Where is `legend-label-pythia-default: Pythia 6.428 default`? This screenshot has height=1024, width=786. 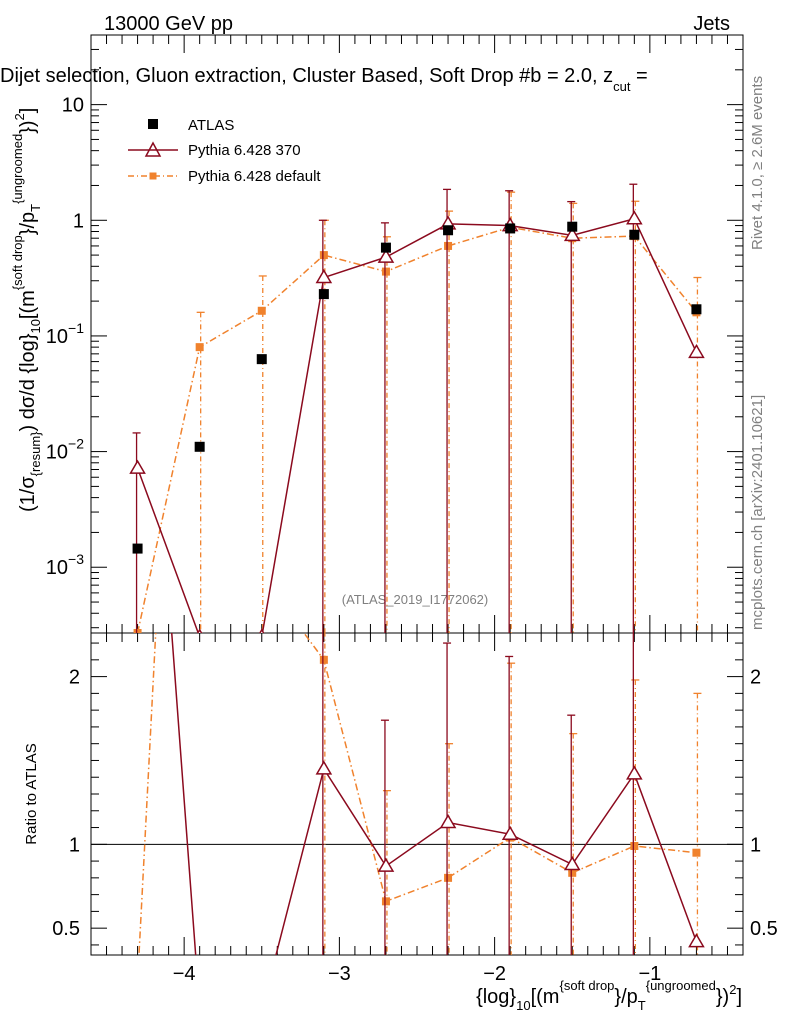 legend-label-pythia-default: Pythia 6.428 default is located at coordinates (254, 176).